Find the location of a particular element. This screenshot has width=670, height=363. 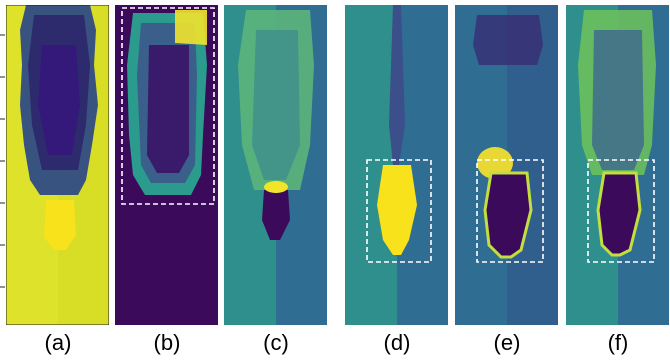

caption-f: (f) is located at coordinates (618, 342).